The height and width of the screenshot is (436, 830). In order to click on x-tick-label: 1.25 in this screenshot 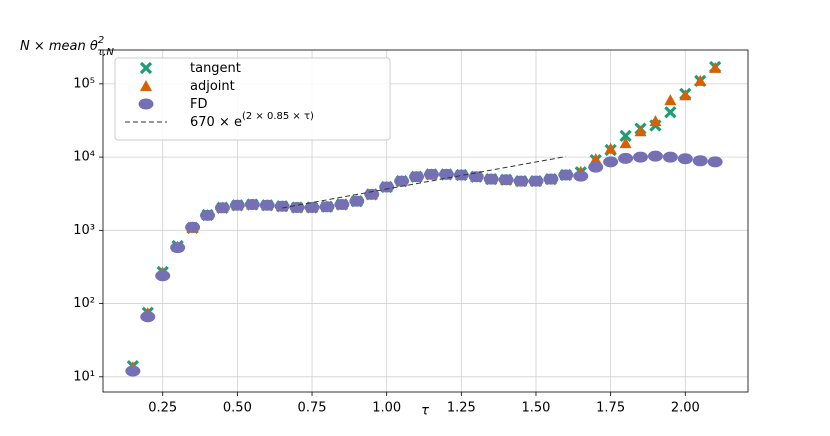, I will do `click(461, 408)`.